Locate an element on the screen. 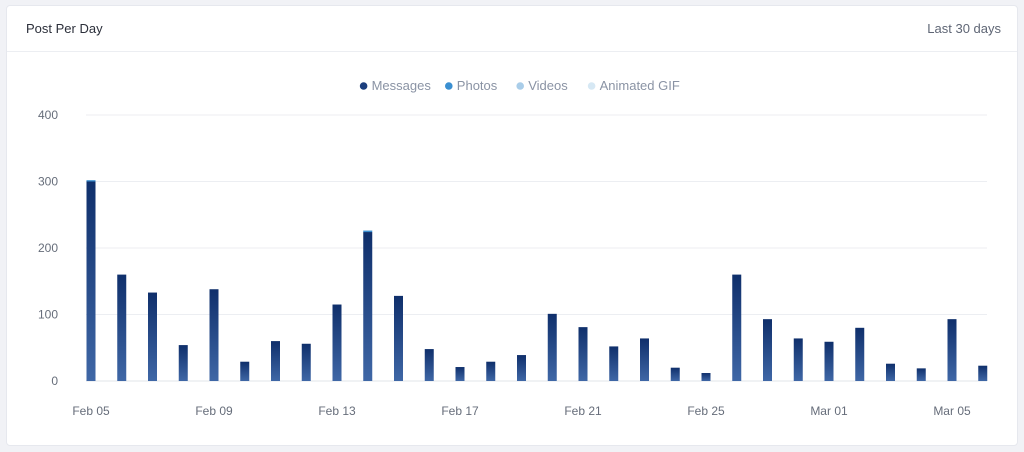 The image size is (1024, 452). legend-label: Animated GIF is located at coordinates (640, 85).